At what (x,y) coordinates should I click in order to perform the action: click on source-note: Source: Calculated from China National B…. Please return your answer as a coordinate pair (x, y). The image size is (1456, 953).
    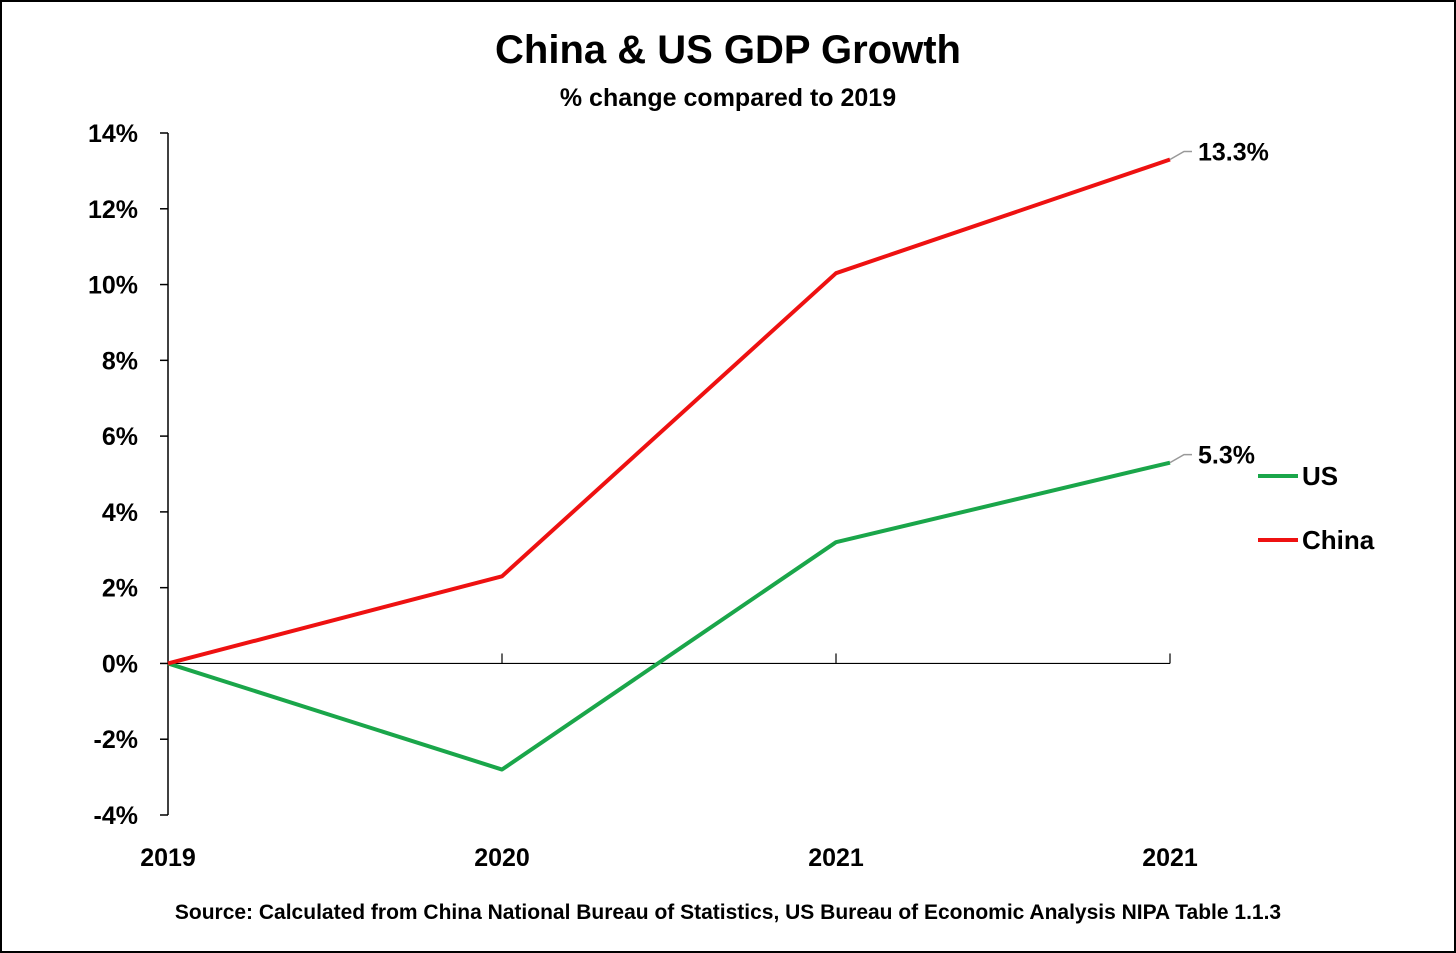
    Looking at the image, I should click on (728, 912).